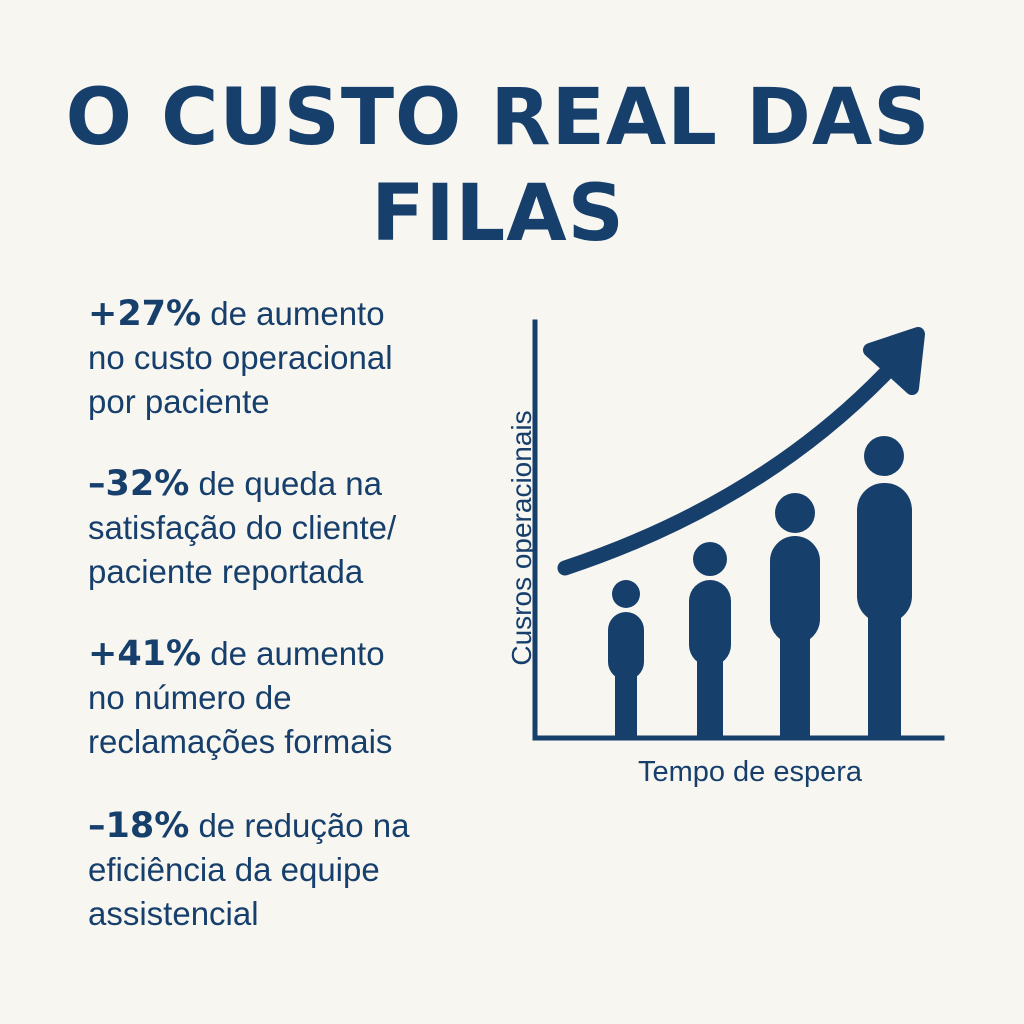 The image size is (1024, 1024). I want to click on stat-line-1: –18% de redução na, so click(288, 826).